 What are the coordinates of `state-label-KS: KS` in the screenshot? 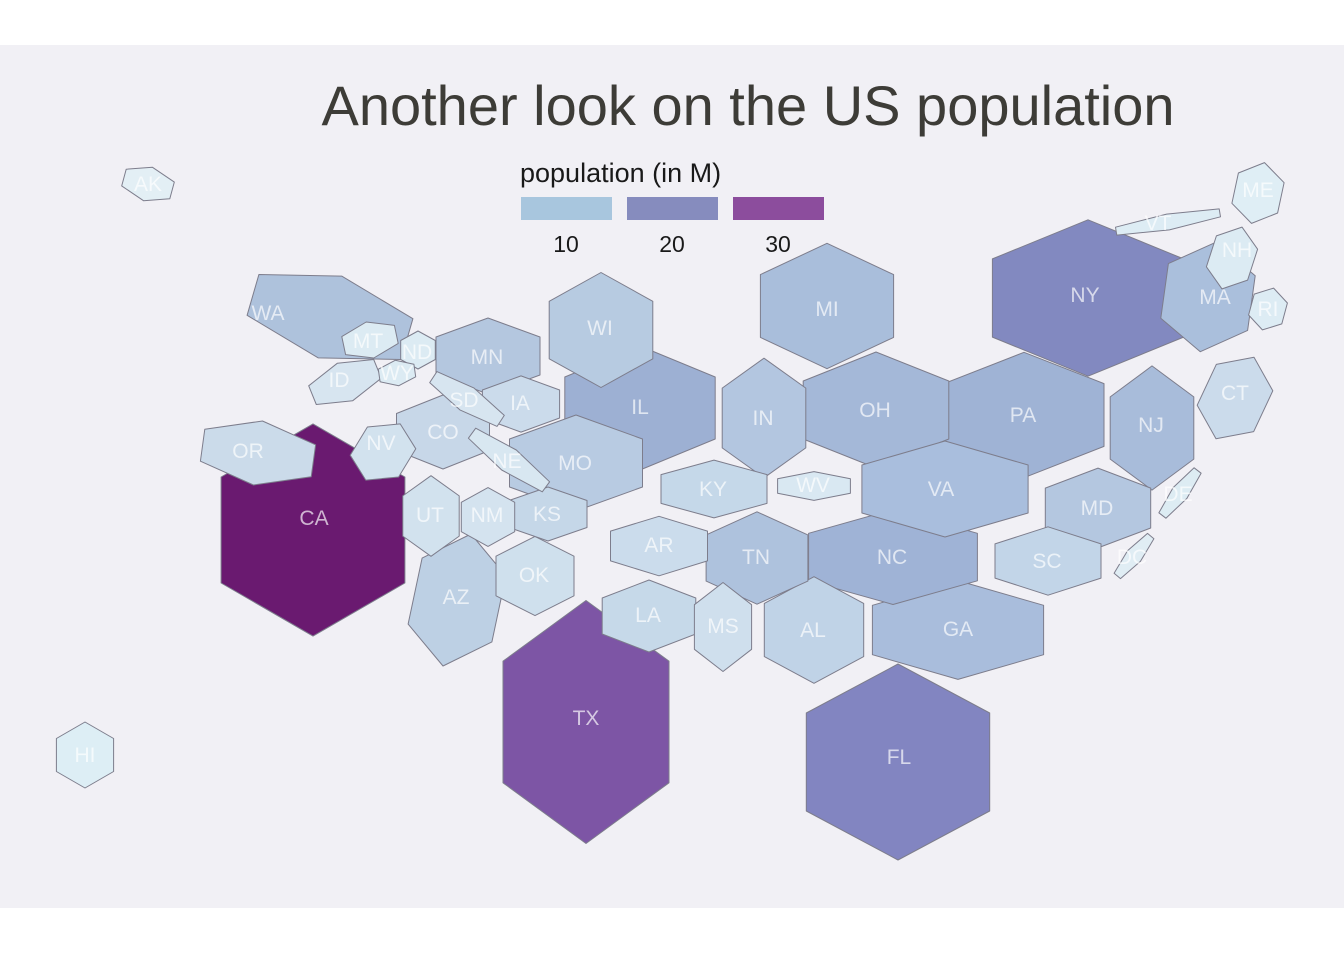 It's located at (547, 514).